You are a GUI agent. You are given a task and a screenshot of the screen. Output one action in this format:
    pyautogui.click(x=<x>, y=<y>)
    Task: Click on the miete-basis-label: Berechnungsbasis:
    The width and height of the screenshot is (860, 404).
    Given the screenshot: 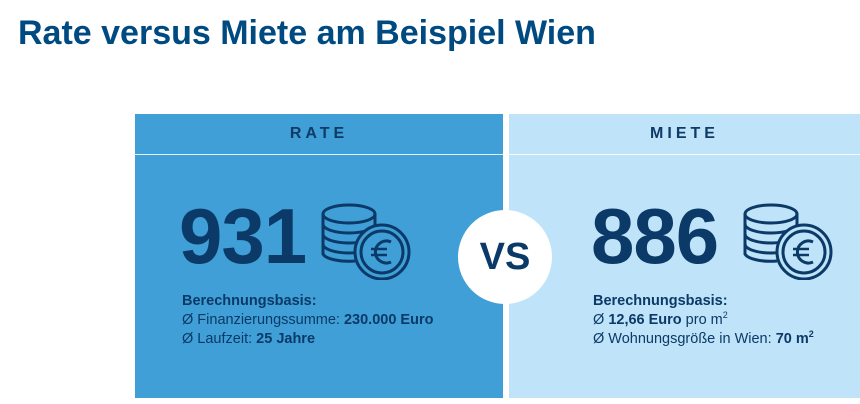 What is the action you would take?
    pyautogui.click(x=660, y=301)
    